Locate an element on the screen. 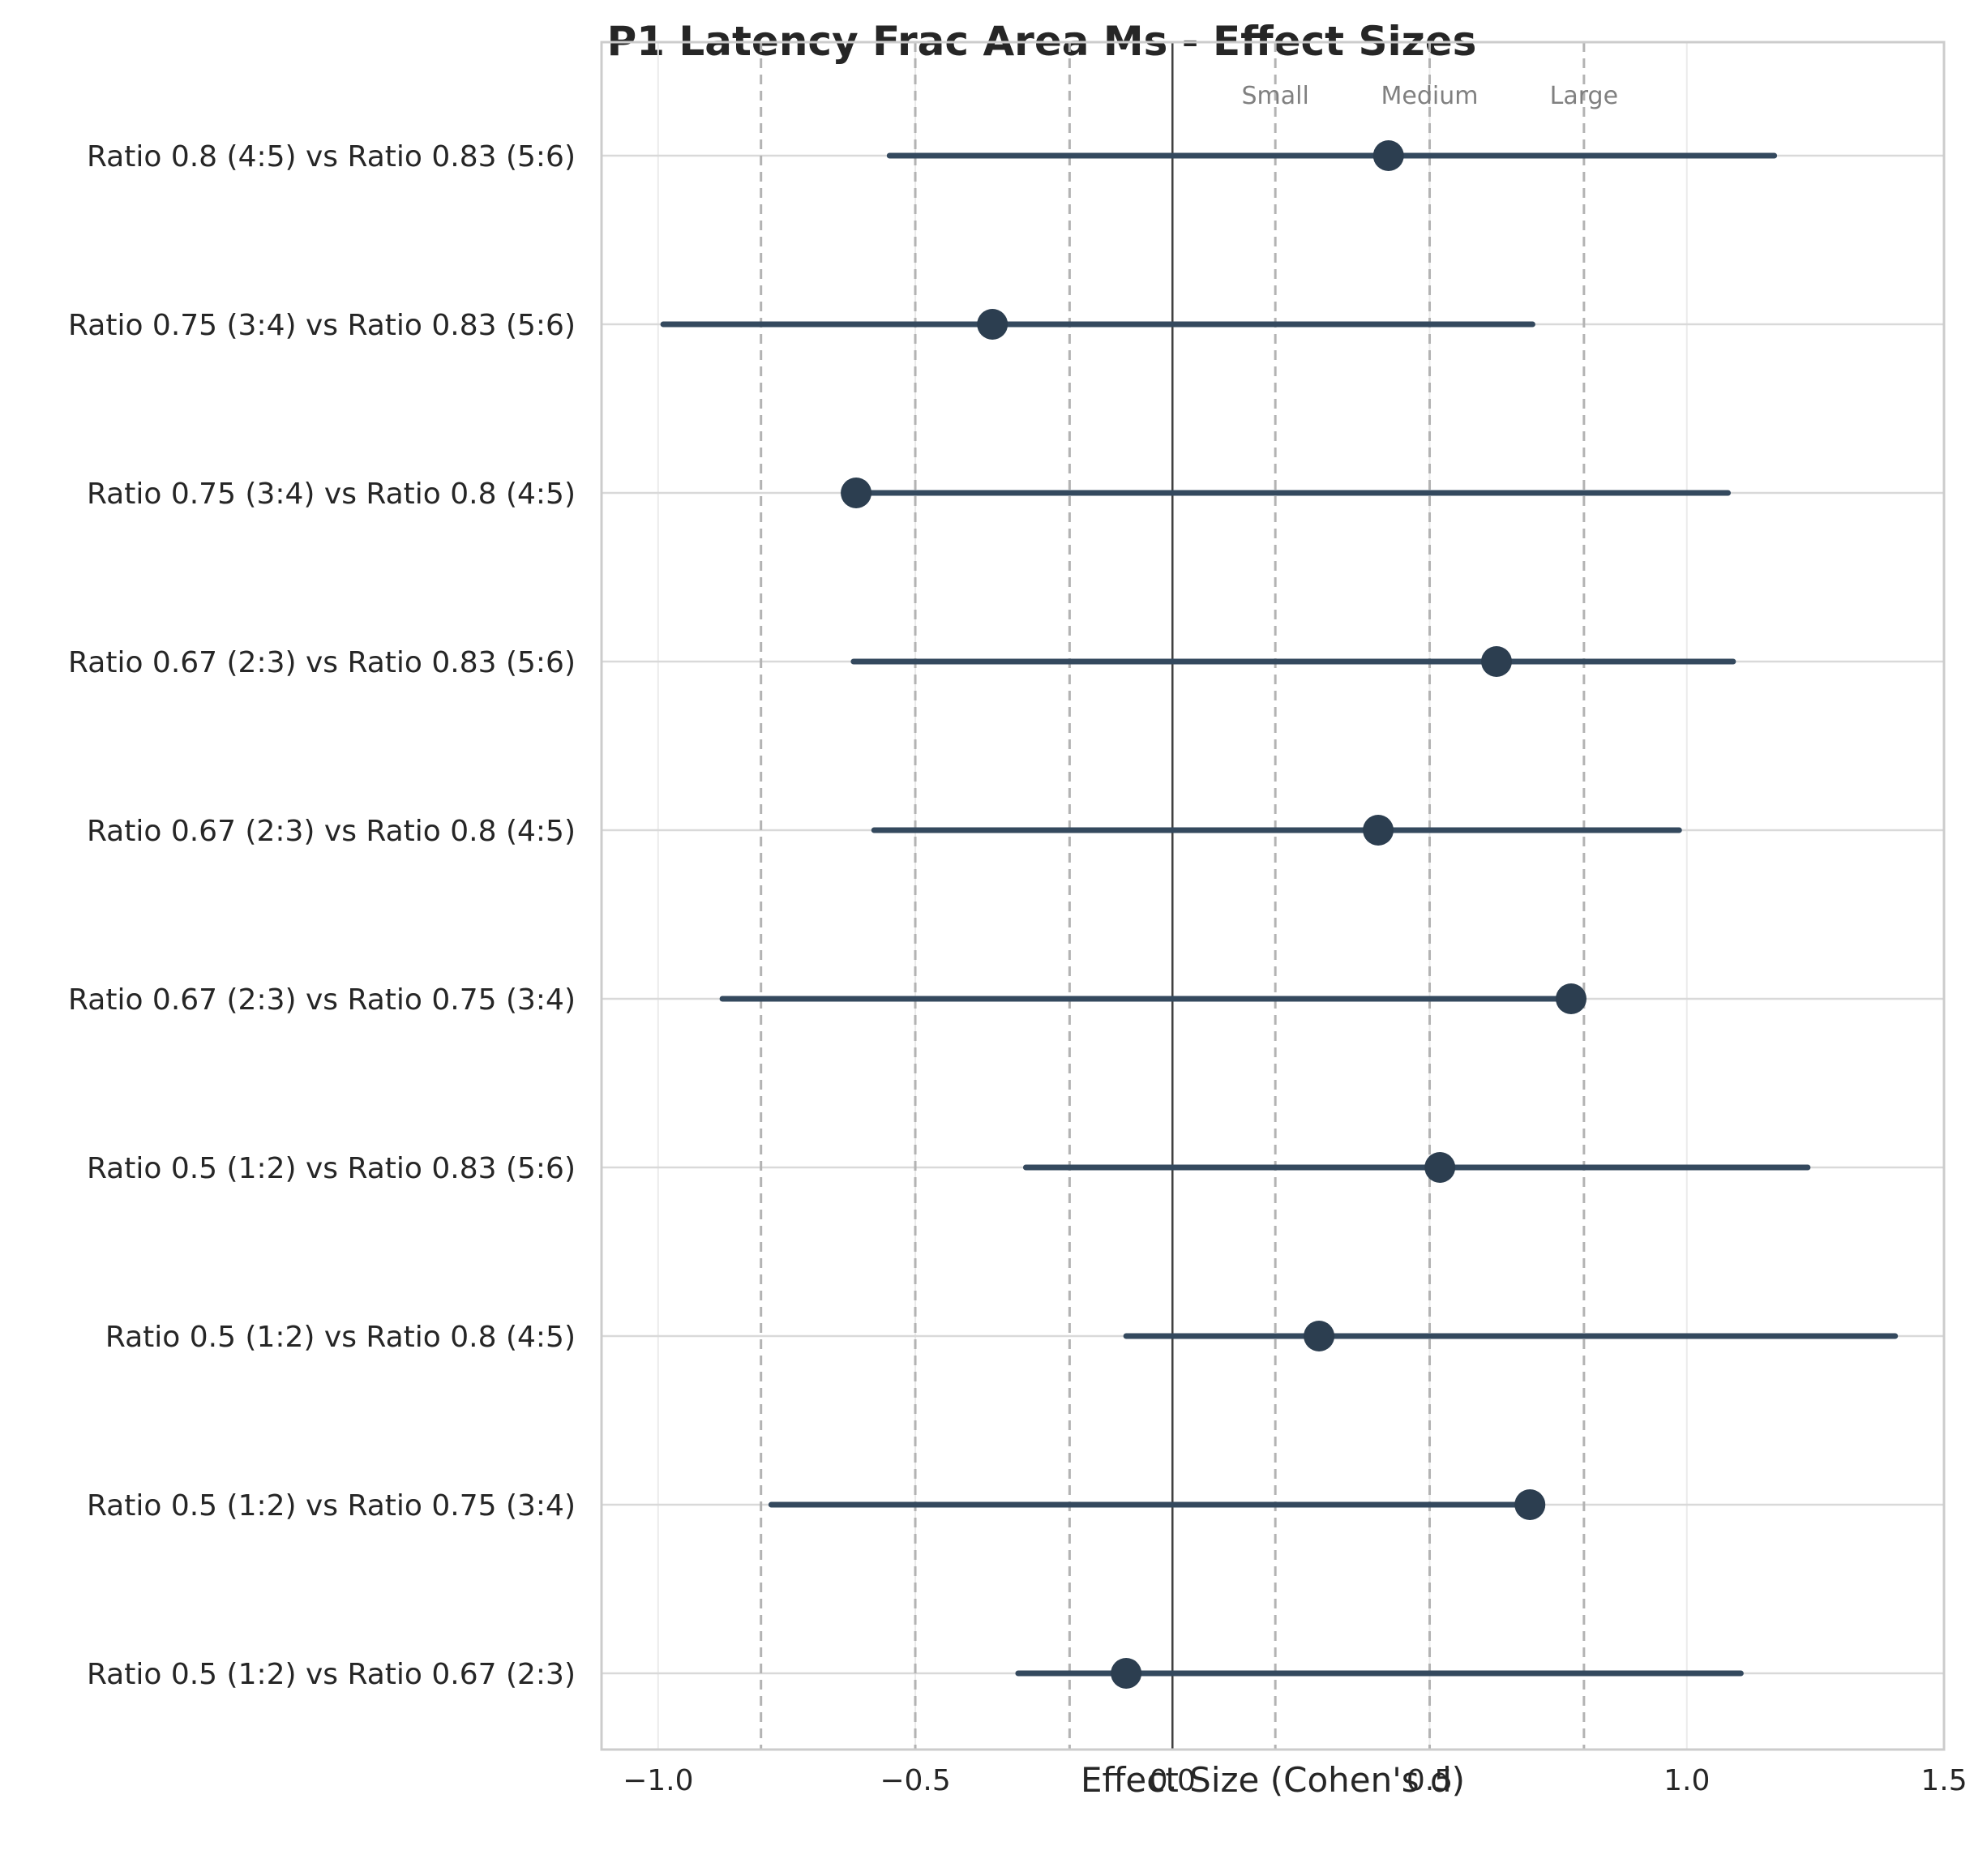 The image size is (1974, 1876). x-tick-label: −0.5 is located at coordinates (915, 1780).